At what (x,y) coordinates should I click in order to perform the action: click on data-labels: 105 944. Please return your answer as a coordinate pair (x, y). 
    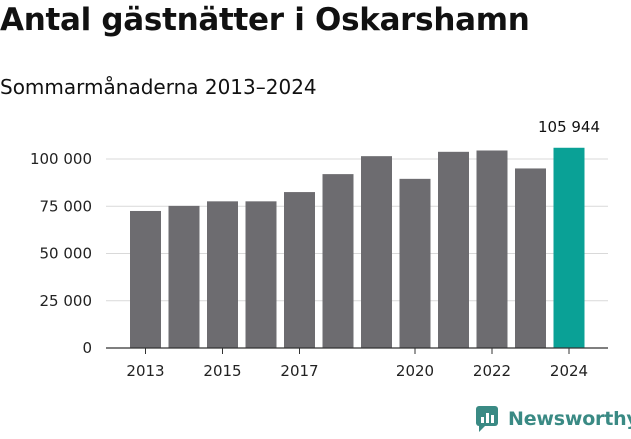
    Looking at the image, I should click on (569, 127).